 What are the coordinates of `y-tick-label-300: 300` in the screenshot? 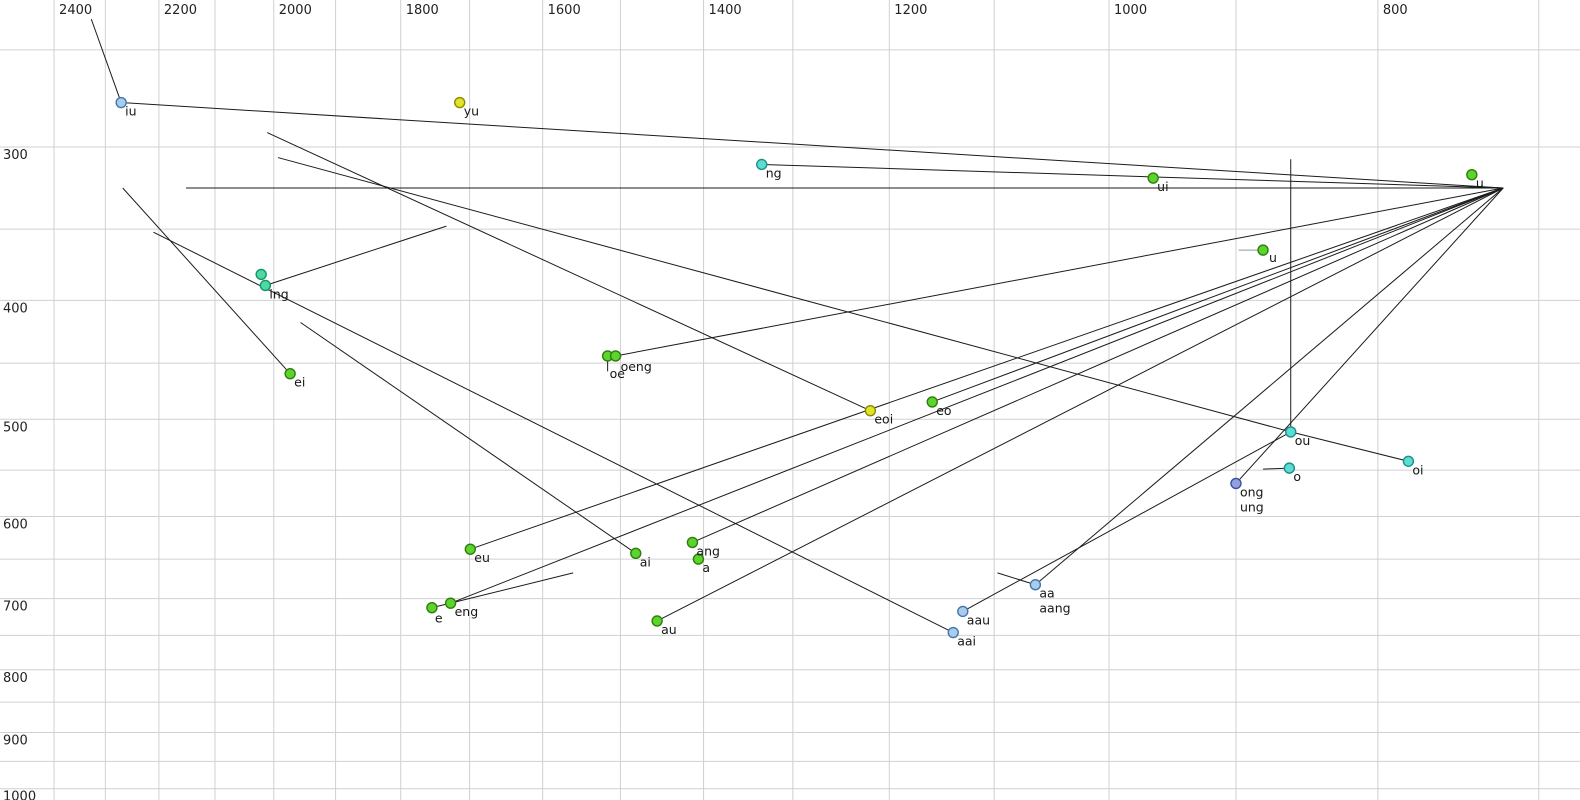 It's located at (15, 155).